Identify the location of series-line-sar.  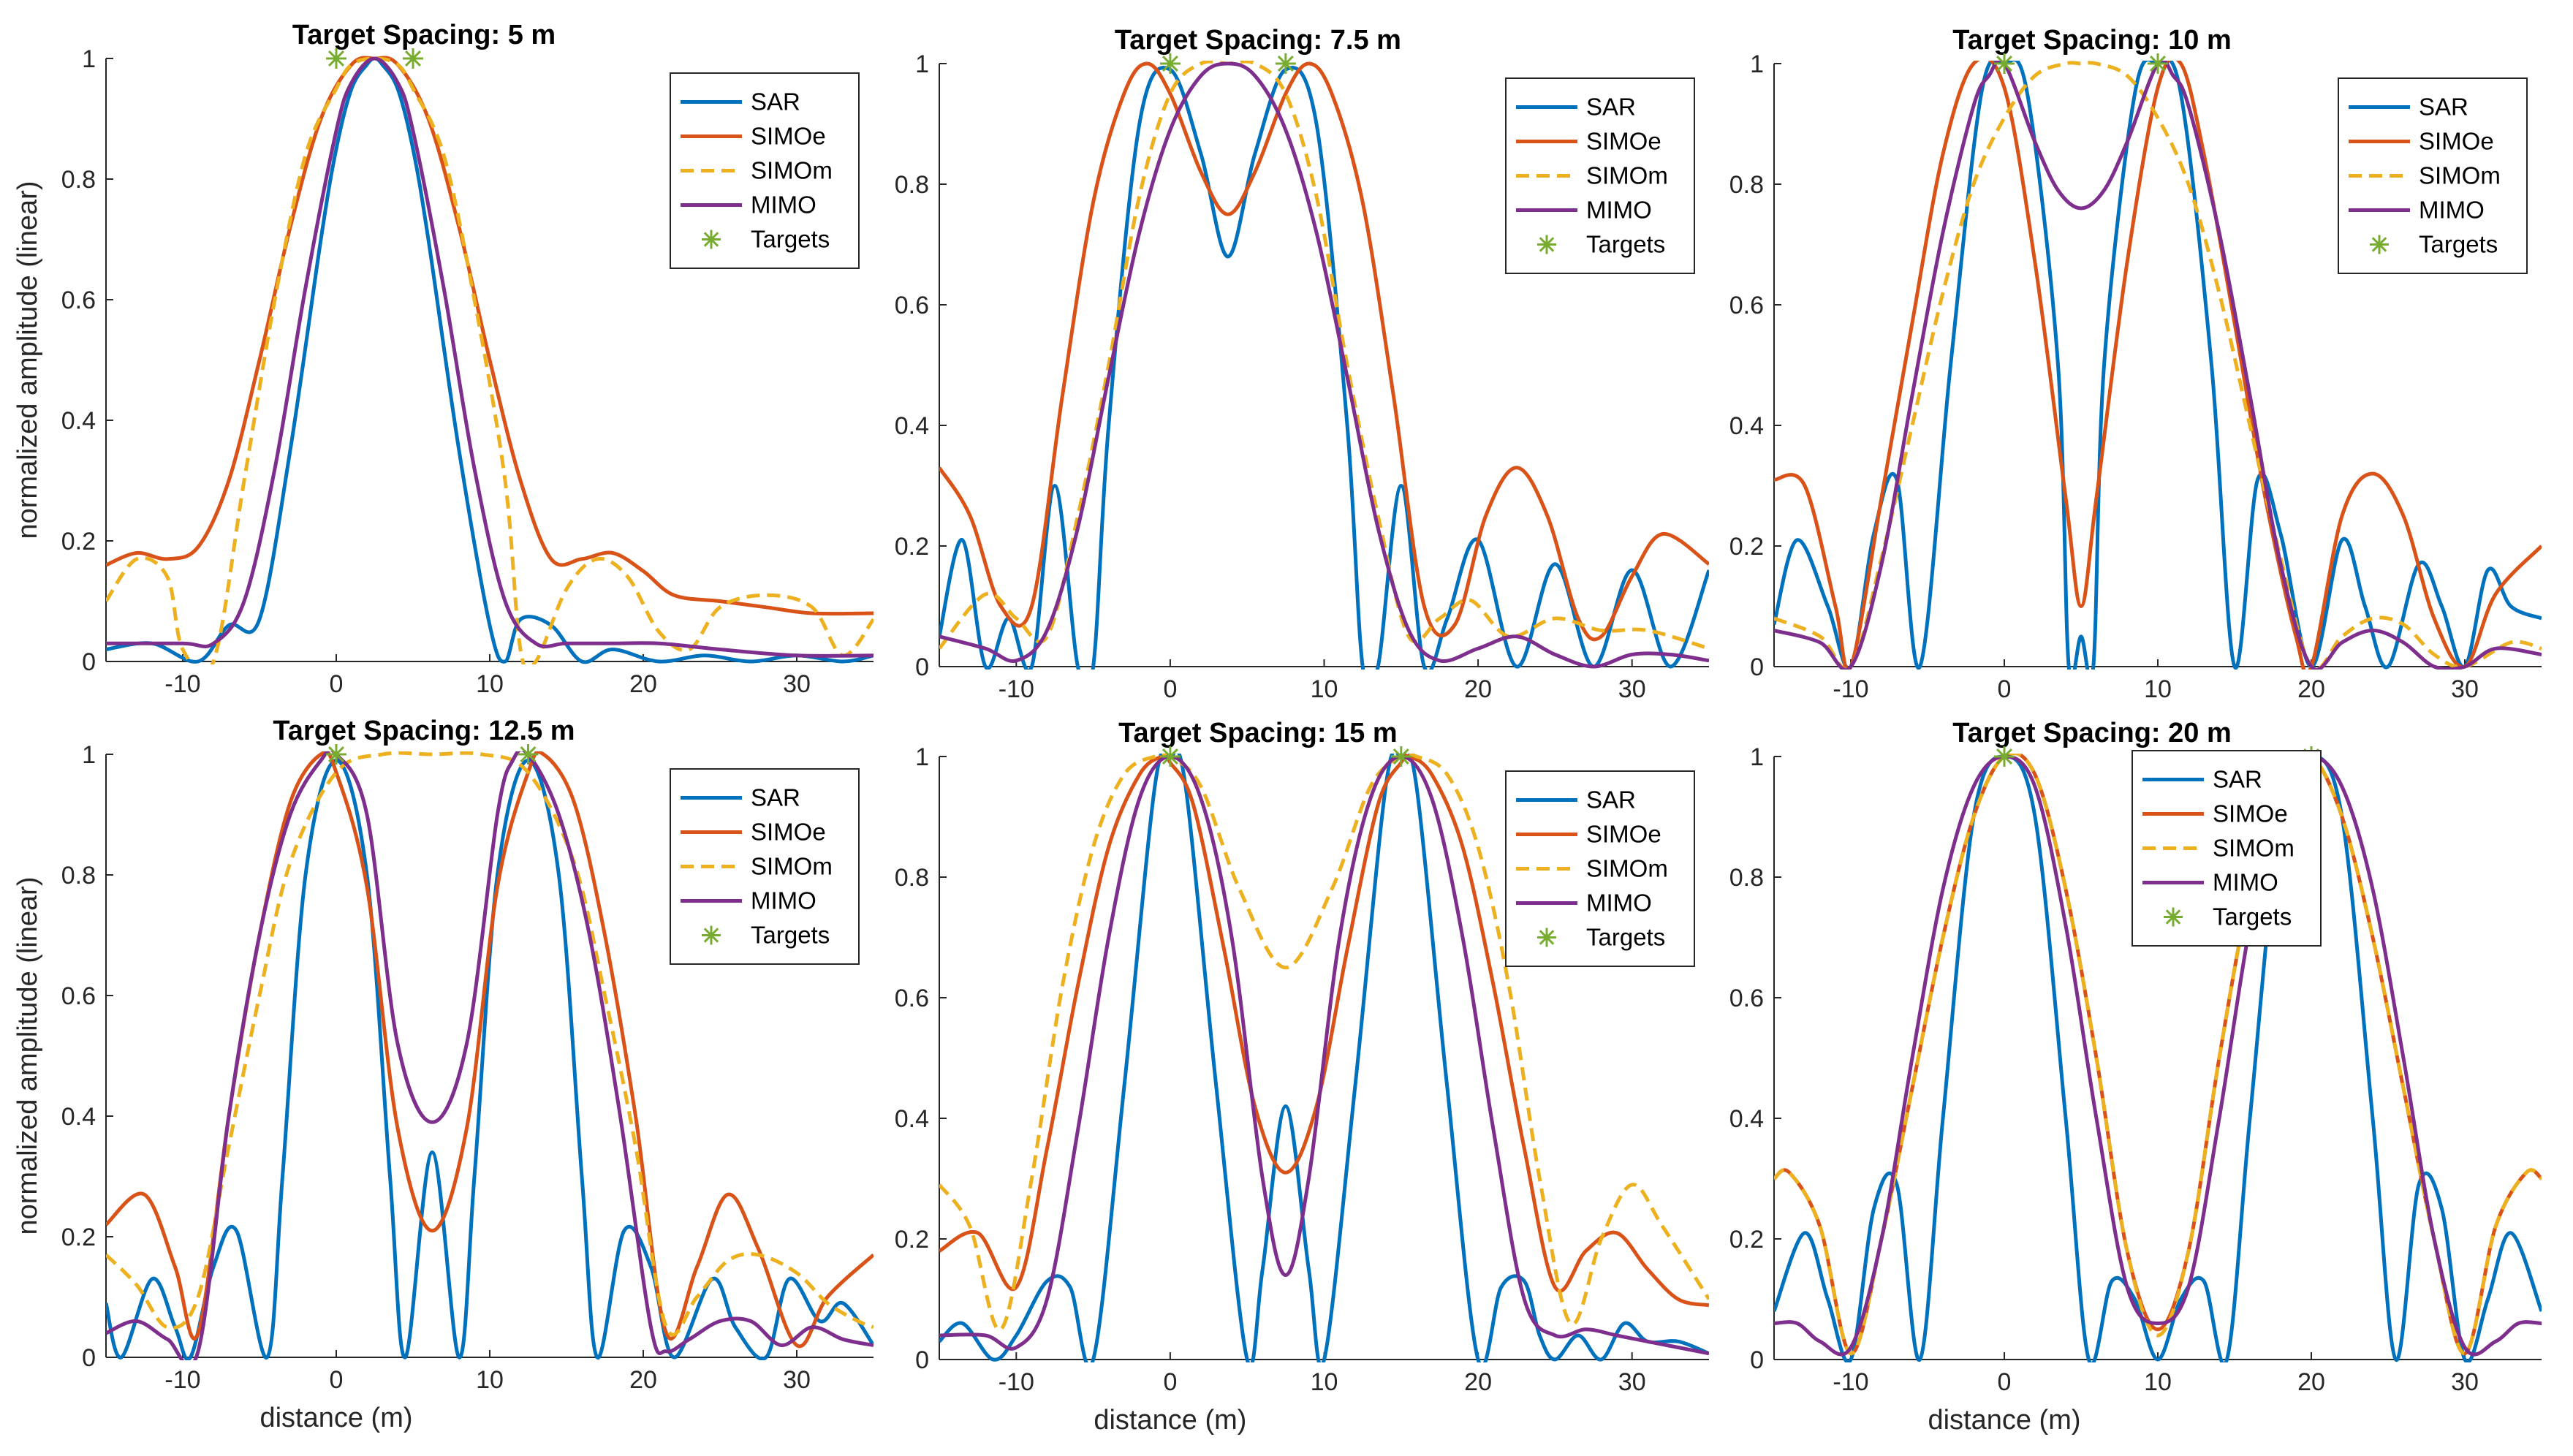
(490, 1059).